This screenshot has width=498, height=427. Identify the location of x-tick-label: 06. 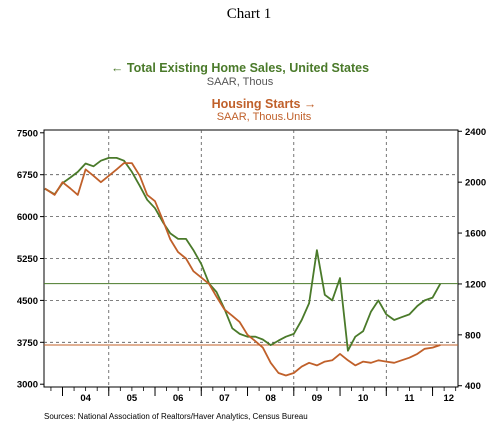
(178, 398).